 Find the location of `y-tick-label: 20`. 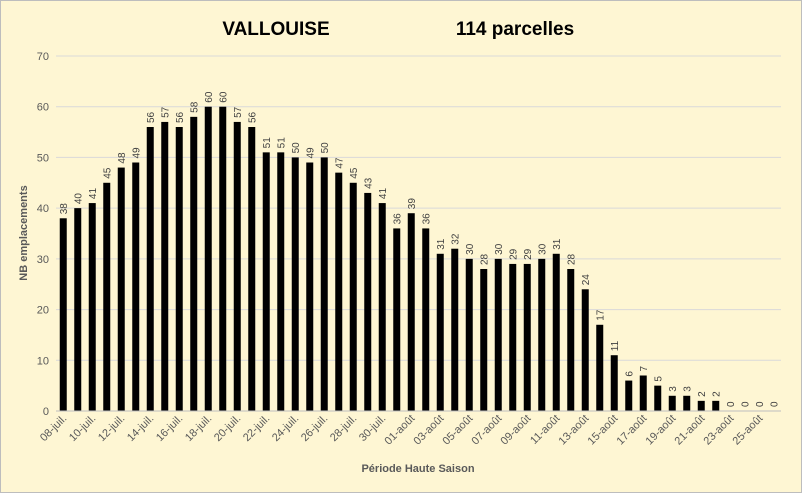

y-tick-label: 20 is located at coordinates (43, 311).